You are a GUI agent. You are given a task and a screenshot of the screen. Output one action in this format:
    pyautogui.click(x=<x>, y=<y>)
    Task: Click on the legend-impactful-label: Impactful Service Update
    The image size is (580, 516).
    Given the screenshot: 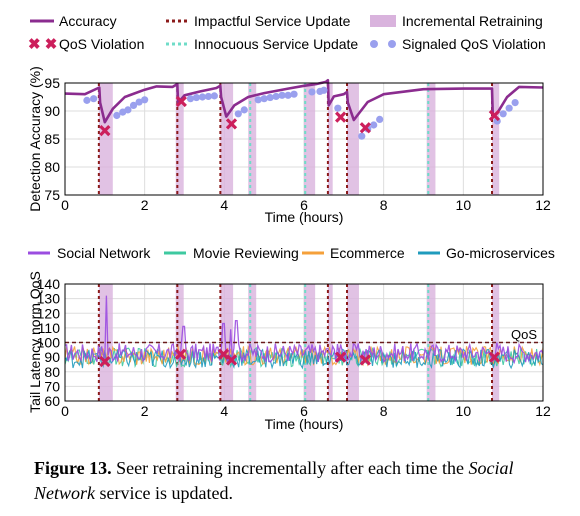 What is the action you would take?
    pyautogui.click(x=272, y=21)
    